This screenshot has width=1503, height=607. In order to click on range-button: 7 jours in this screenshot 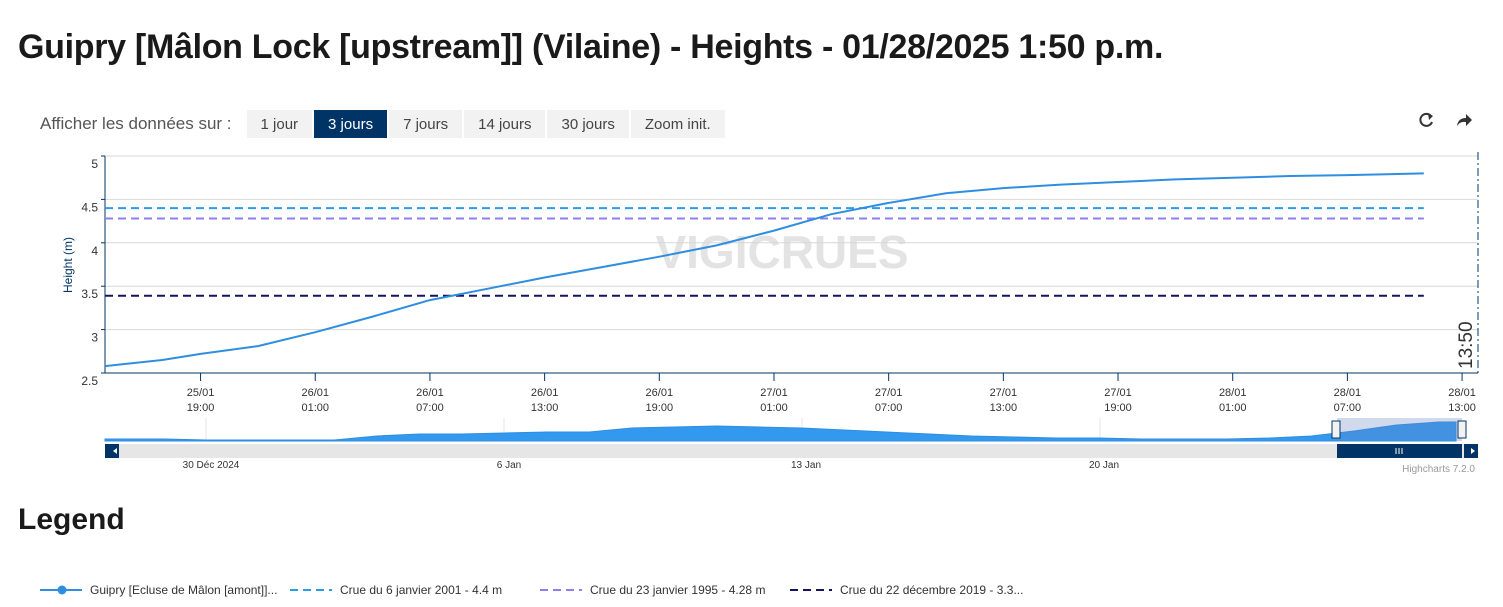, I will do `click(426, 124)`.